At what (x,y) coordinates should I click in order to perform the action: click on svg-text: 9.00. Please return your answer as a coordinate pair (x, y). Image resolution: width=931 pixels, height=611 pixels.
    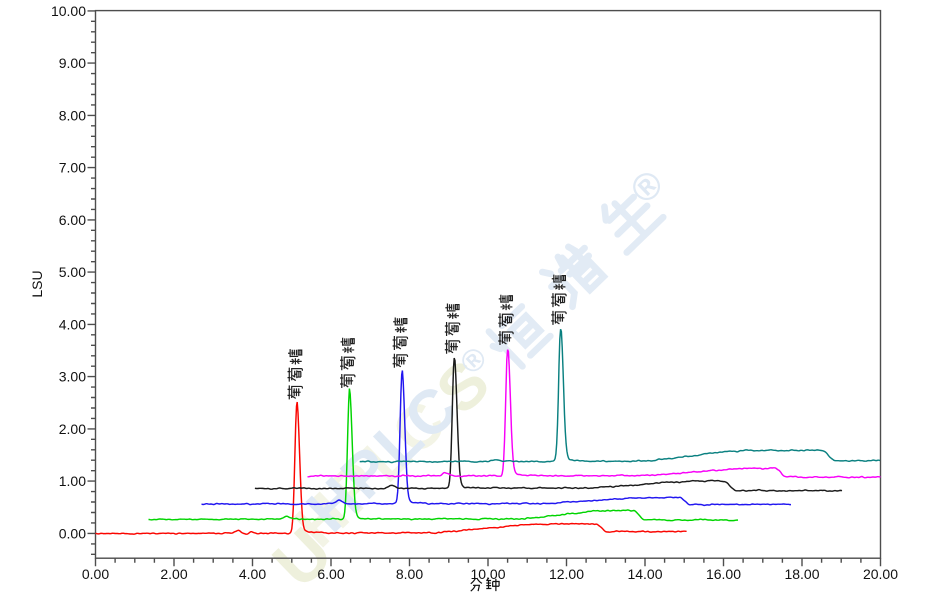
    Looking at the image, I should click on (72, 63).